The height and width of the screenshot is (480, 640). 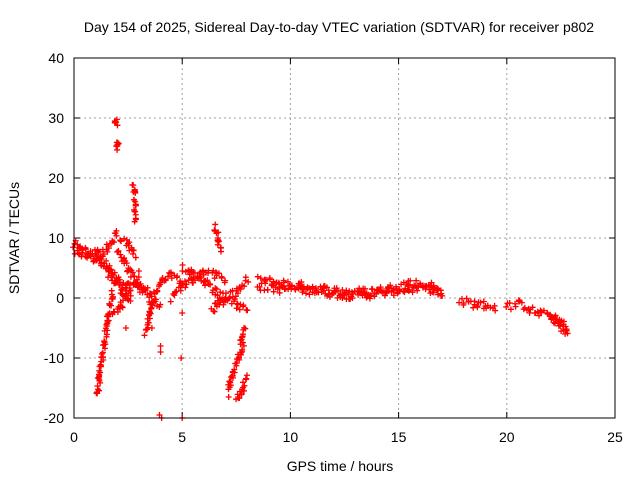 What do you see at coordinates (182, 437) in the screenshot?
I see `x-tick-label: 5` at bounding box center [182, 437].